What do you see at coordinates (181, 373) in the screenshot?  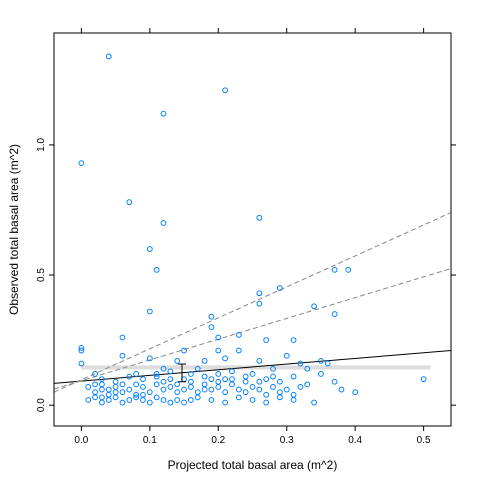 I see `error-bar` at bounding box center [181, 373].